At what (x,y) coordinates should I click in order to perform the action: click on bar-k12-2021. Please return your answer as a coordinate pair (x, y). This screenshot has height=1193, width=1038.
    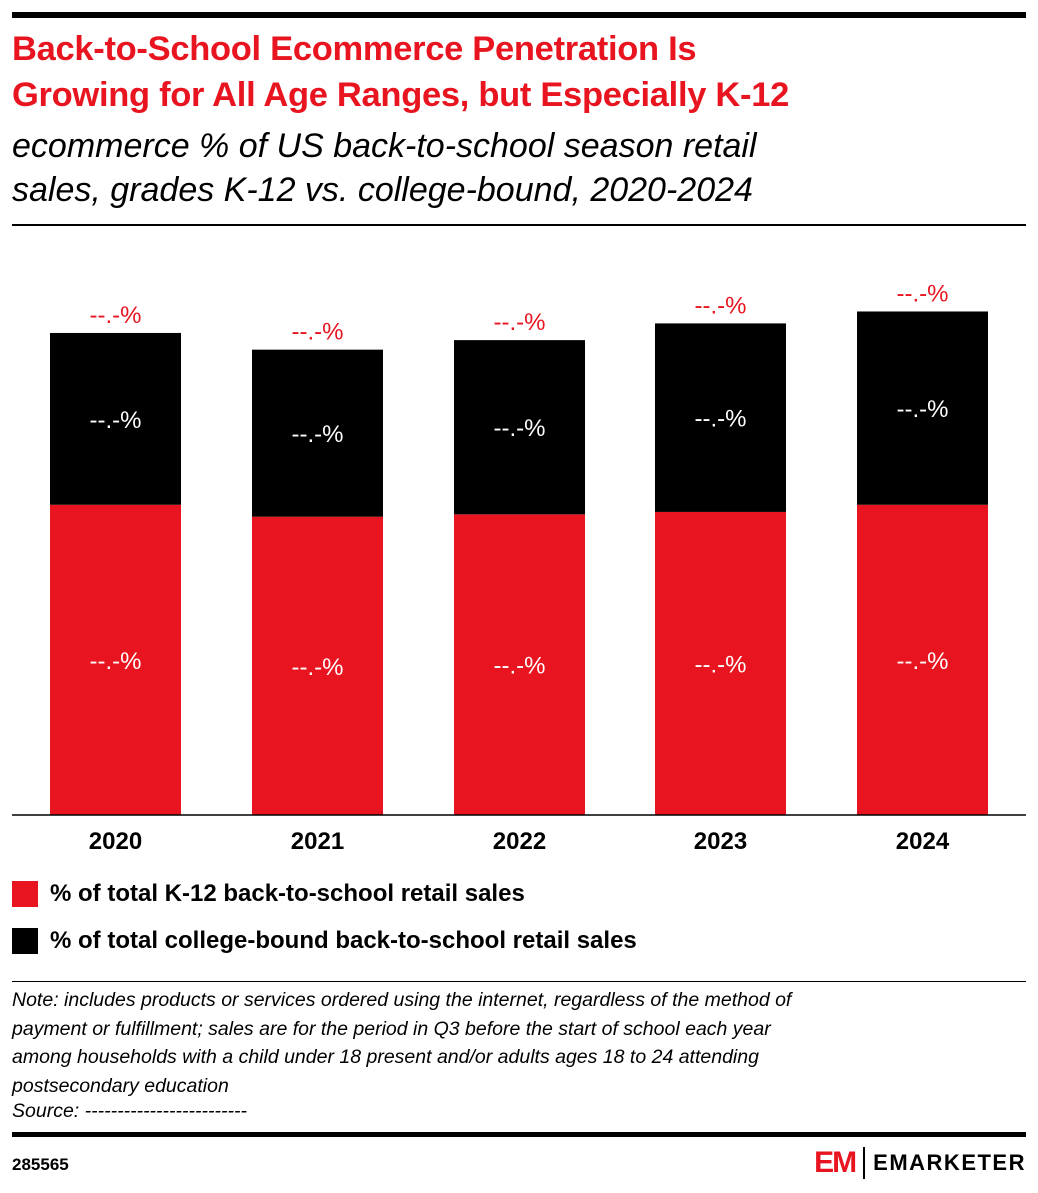
    Looking at the image, I should click on (317, 665).